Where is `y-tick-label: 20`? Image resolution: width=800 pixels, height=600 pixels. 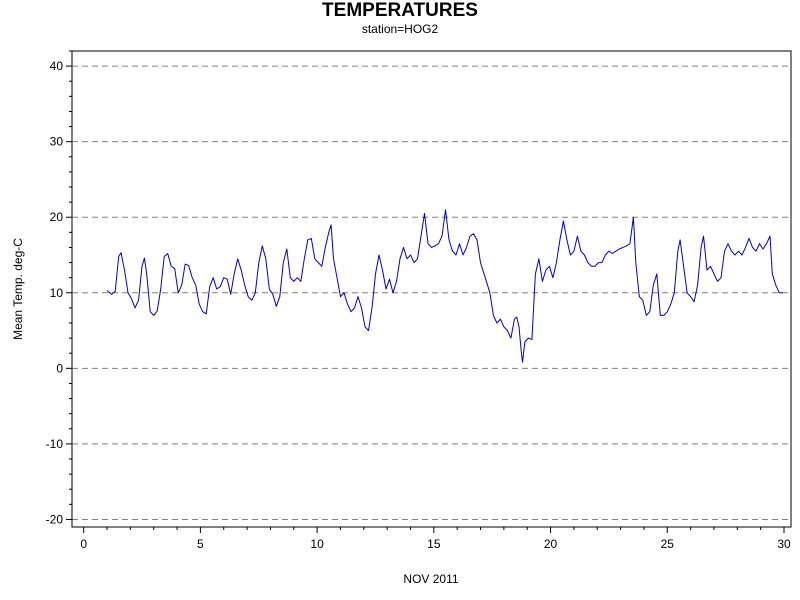
y-tick-label: 20 is located at coordinates (57, 217).